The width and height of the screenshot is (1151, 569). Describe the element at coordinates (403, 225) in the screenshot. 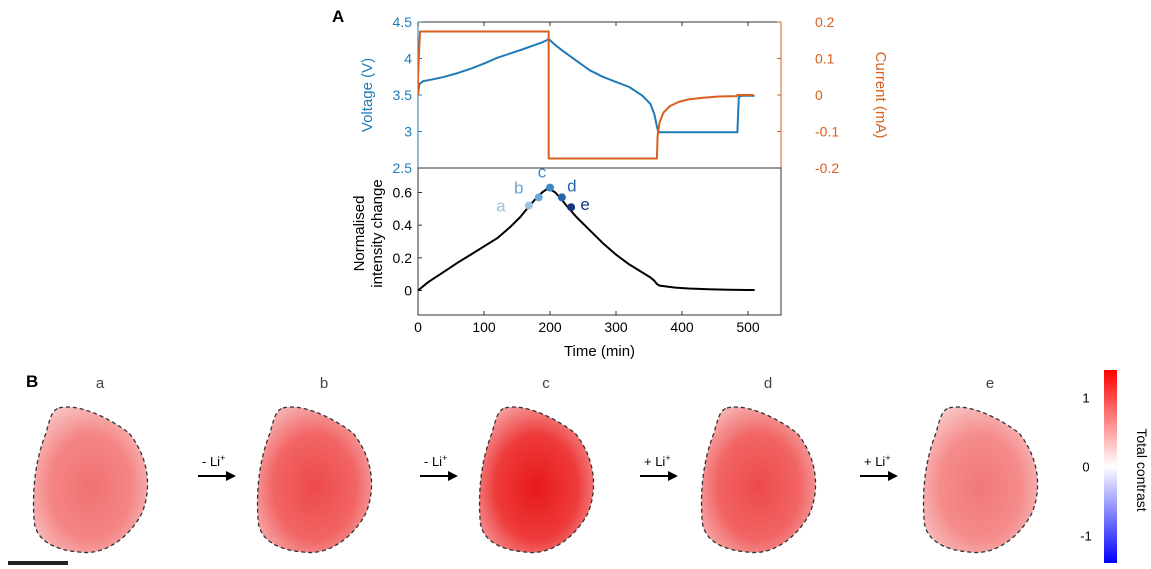

I see `y-tick-label: 0.4` at that location.